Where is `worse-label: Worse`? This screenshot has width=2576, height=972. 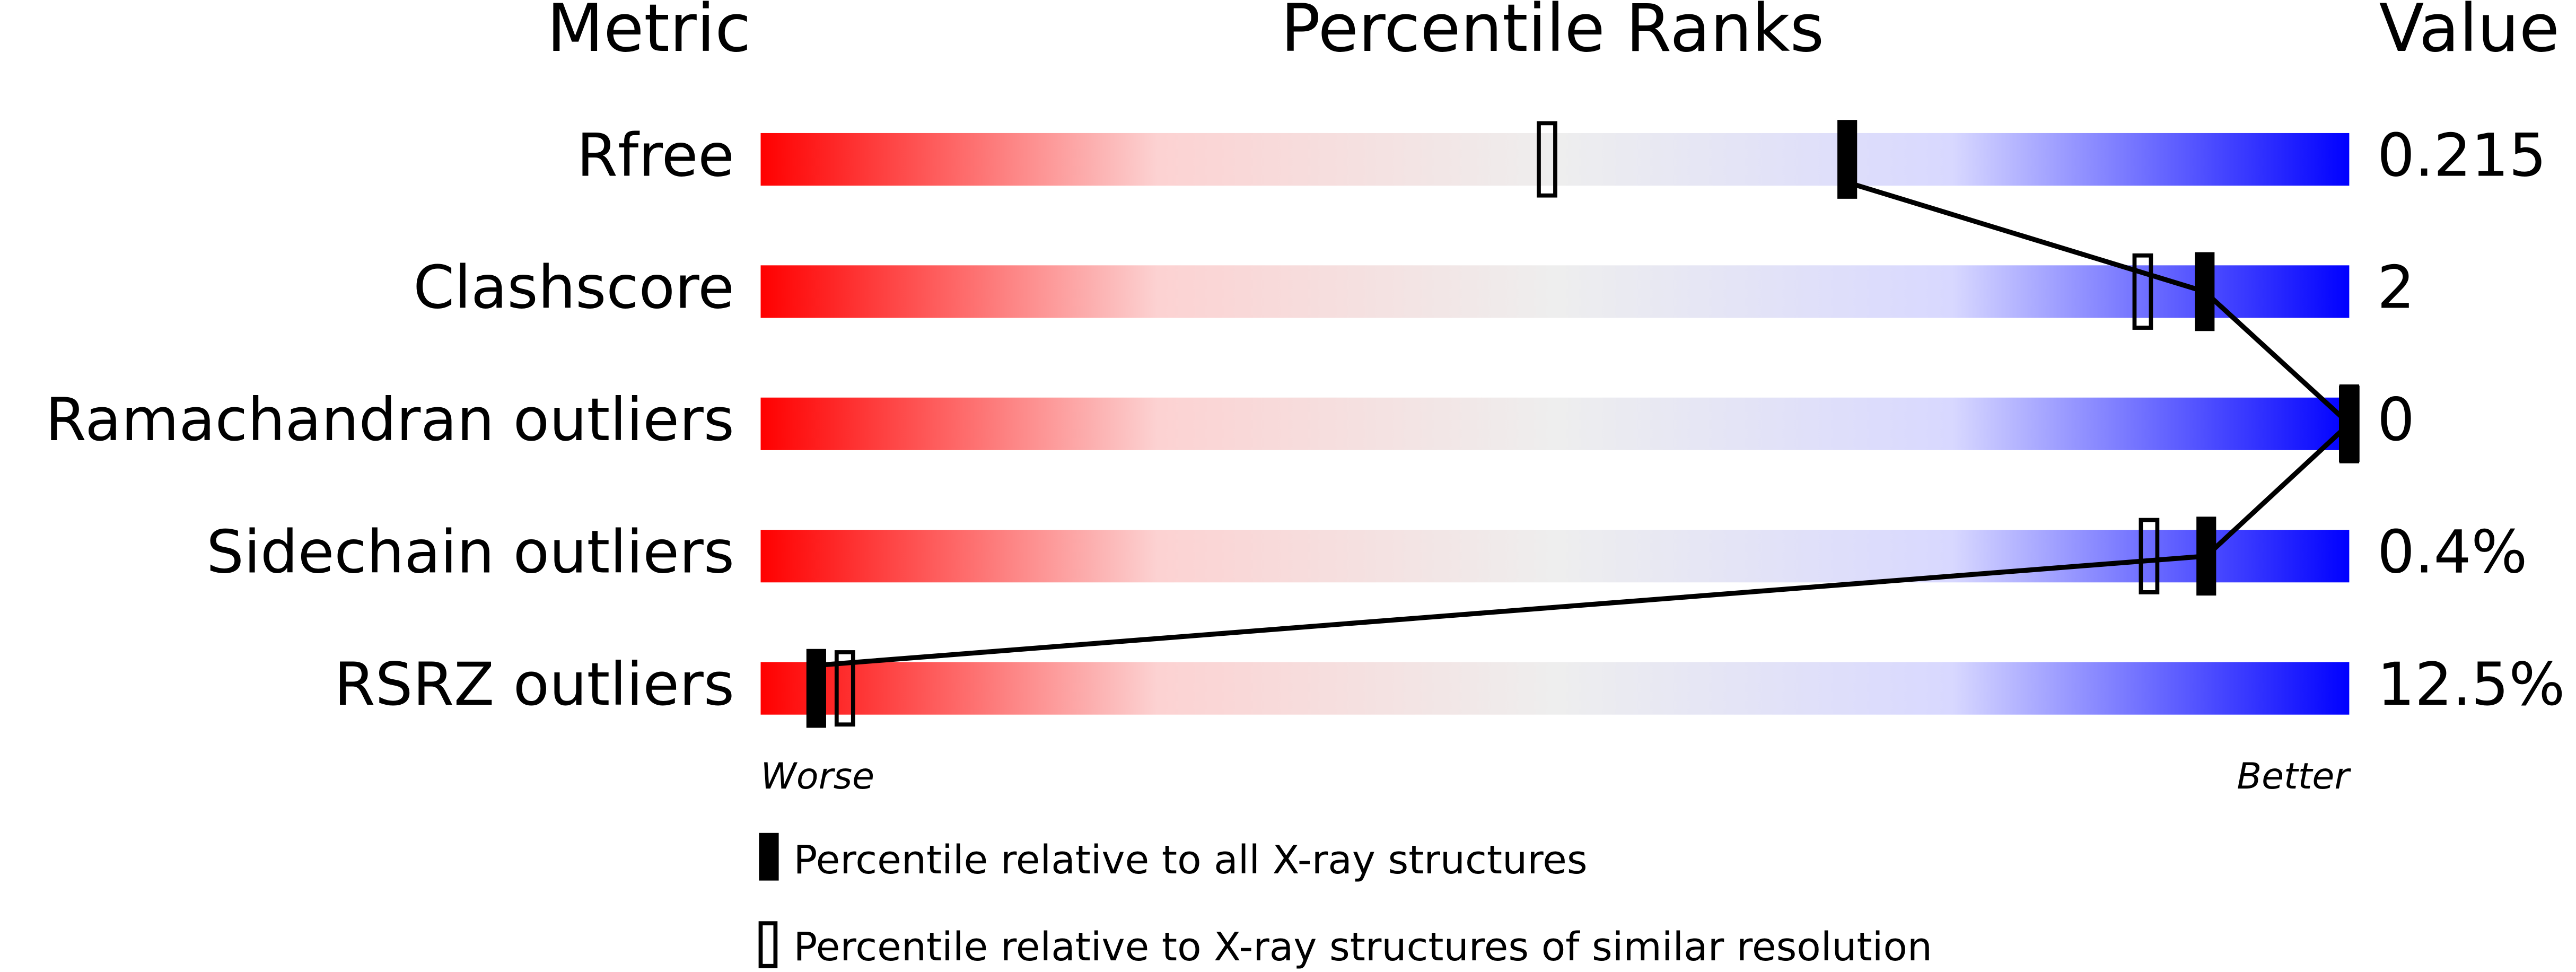 worse-label: Worse is located at coordinates (818, 777).